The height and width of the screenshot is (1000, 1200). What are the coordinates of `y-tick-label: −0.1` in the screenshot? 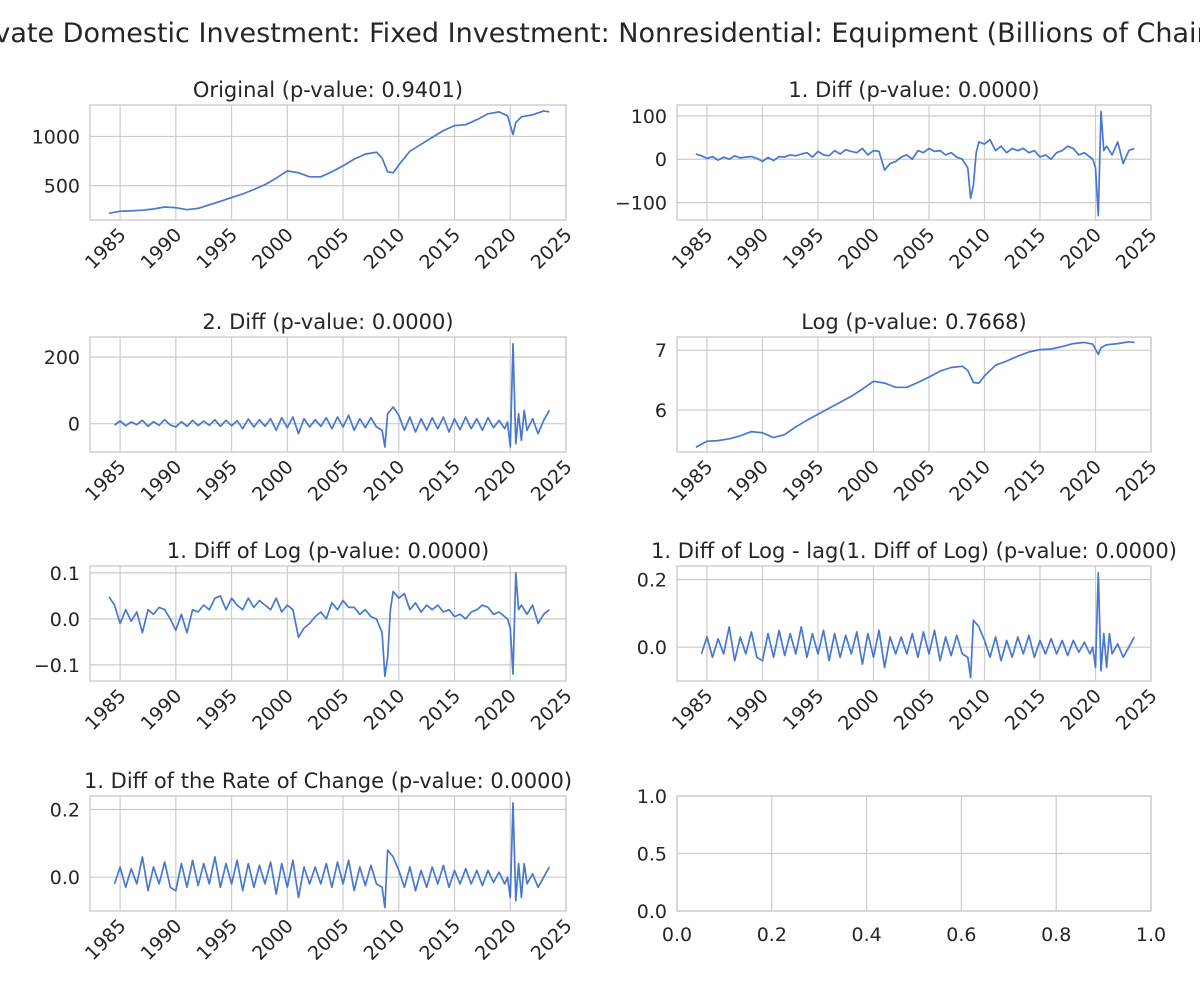 It's located at (57, 666).